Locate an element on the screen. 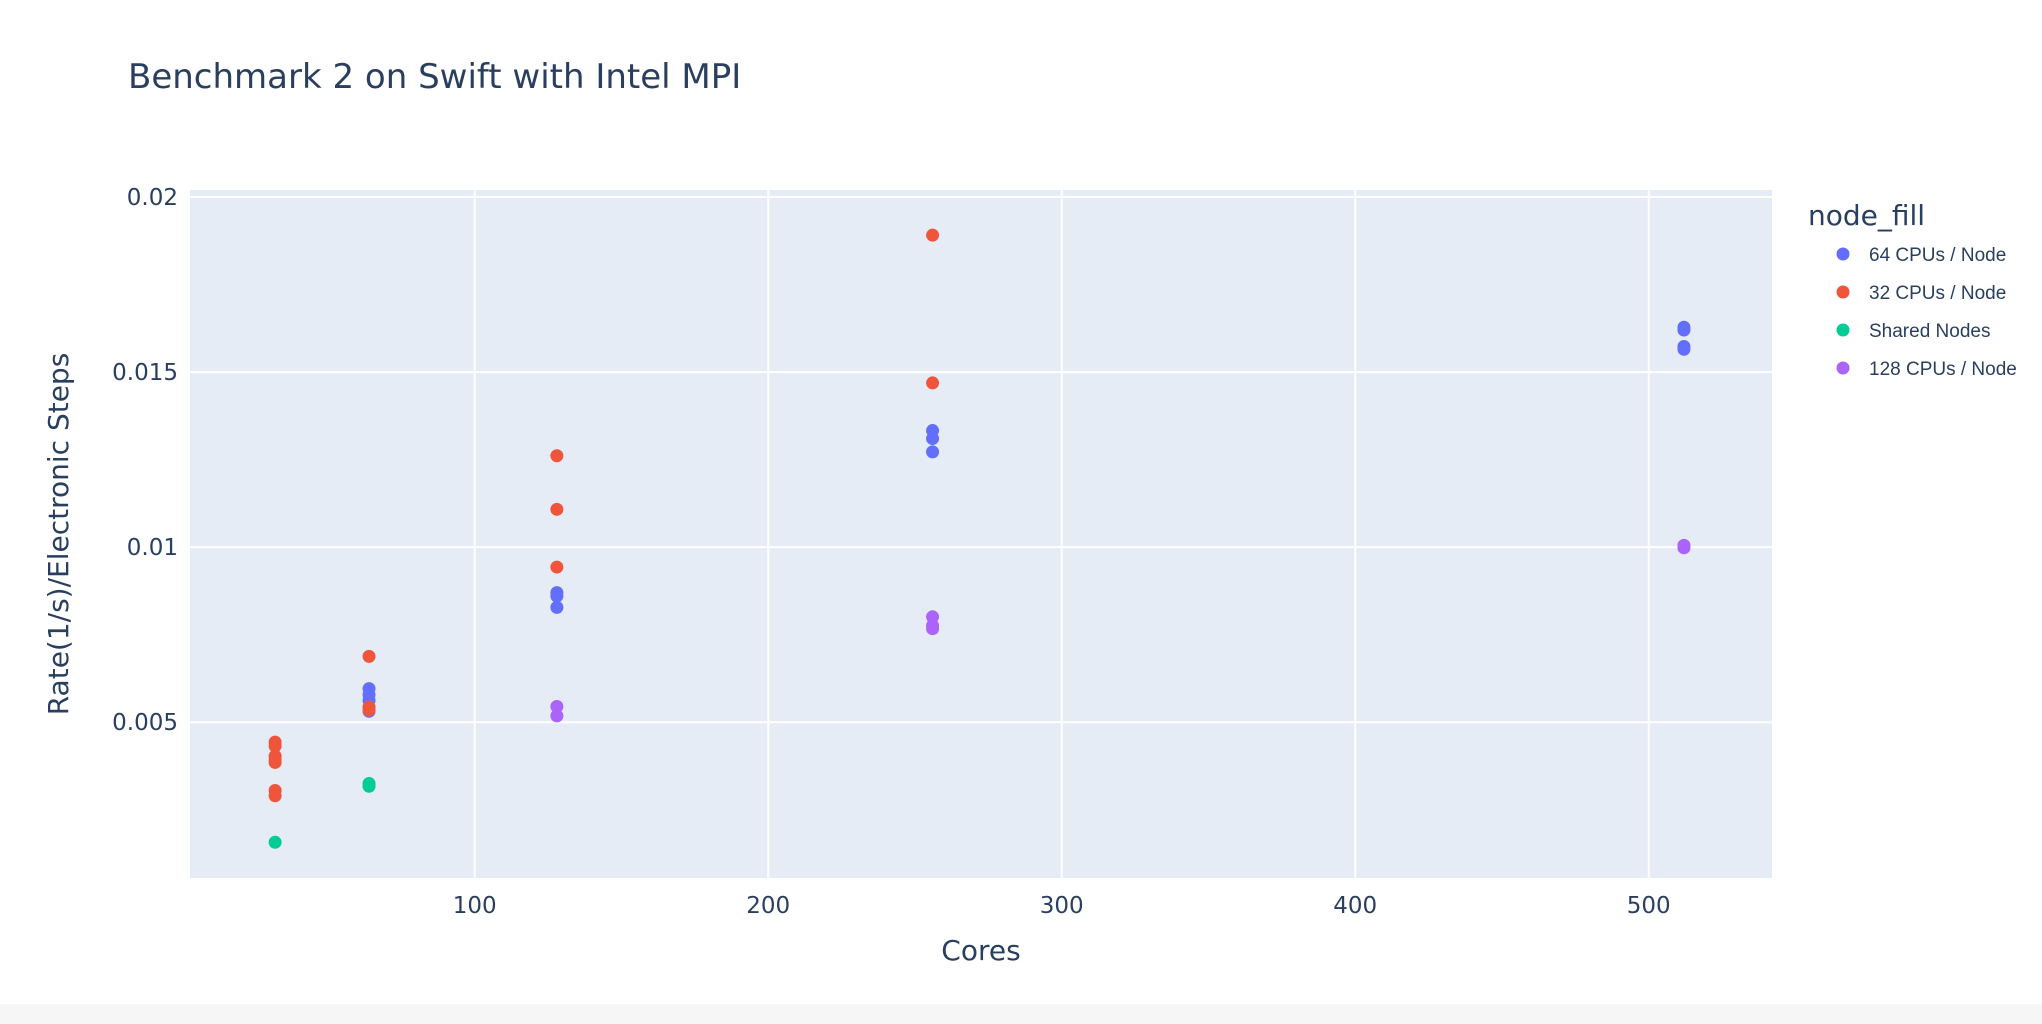 This screenshot has width=2042, height=1024. x-tick-label: 400 is located at coordinates (1355, 906).